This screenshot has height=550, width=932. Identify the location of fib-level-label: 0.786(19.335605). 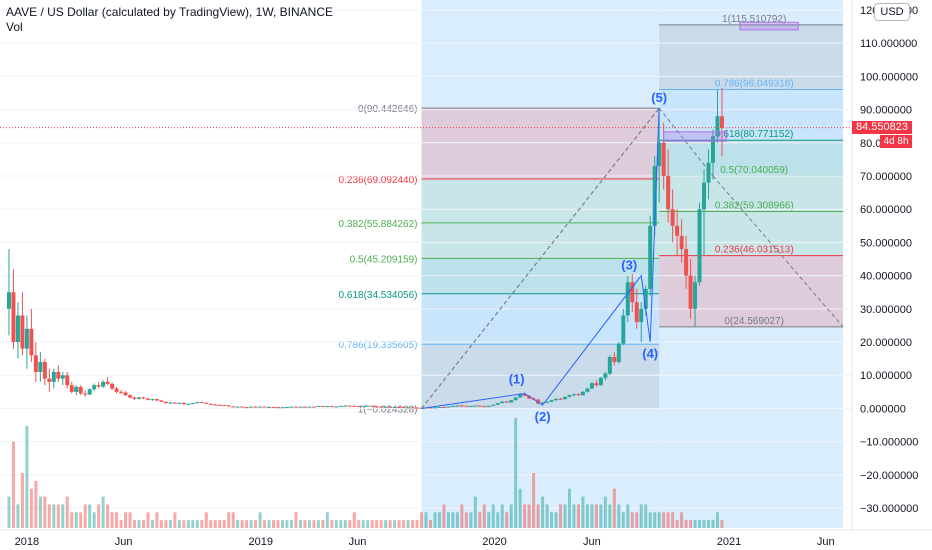
(378, 345).